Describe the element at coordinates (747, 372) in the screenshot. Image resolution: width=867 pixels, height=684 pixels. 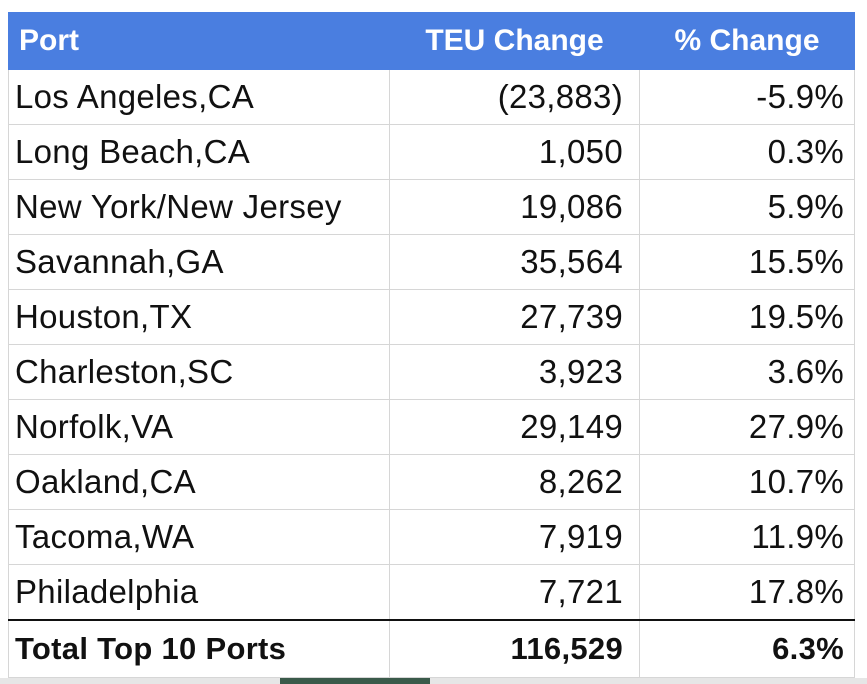
I see `cell-pct: 3.6%` at that location.